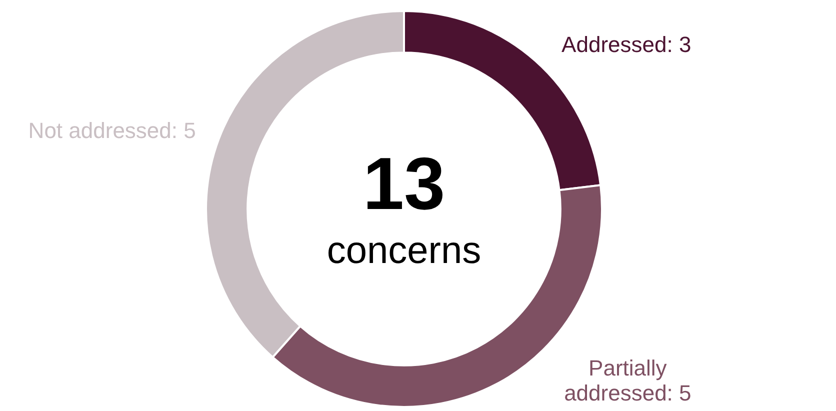 Image resolution: width=836 pixels, height=411 pixels. I want to click on text: concerns, so click(404, 251).